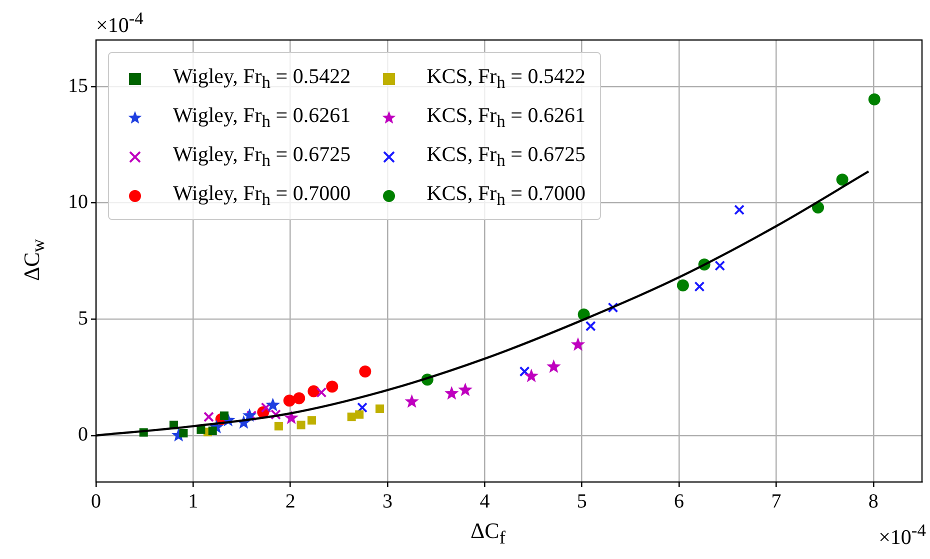 This screenshot has height=559, width=930. Describe the element at coordinates (83, 318) in the screenshot. I see `y-tick-label: 5` at that location.